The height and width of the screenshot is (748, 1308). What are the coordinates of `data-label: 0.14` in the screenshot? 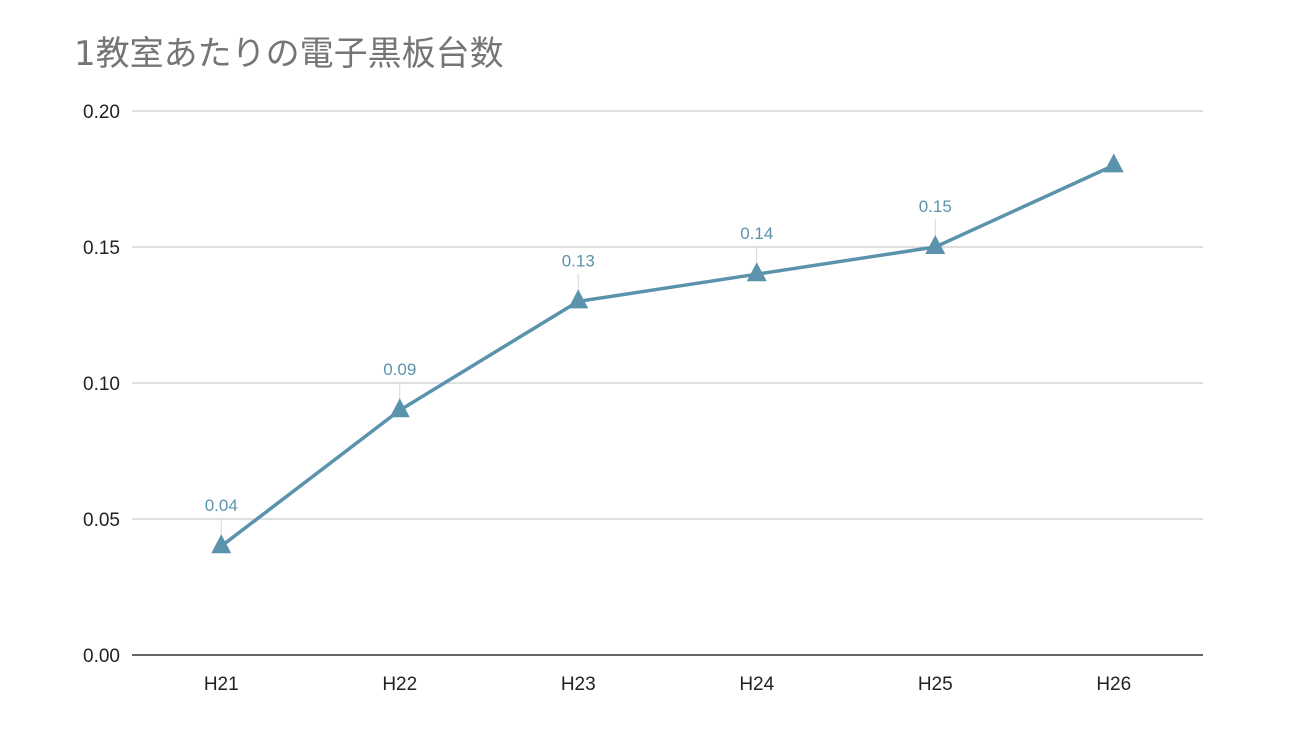 It's located at (756, 233).